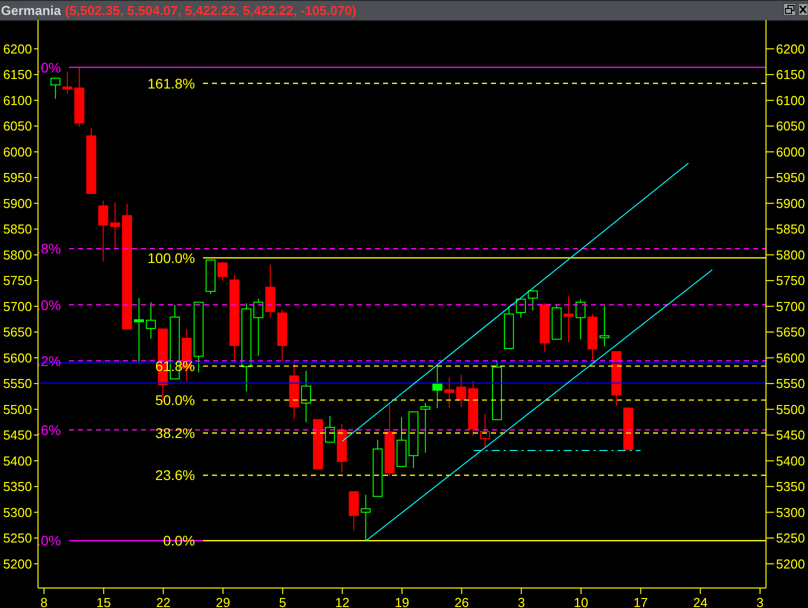 The height and width of the screenshot is (608, 808). What do you see at coordinates (171, 83) in the screenshot?
I see `annotation: 161.8%` at bounding box center [171, 83].